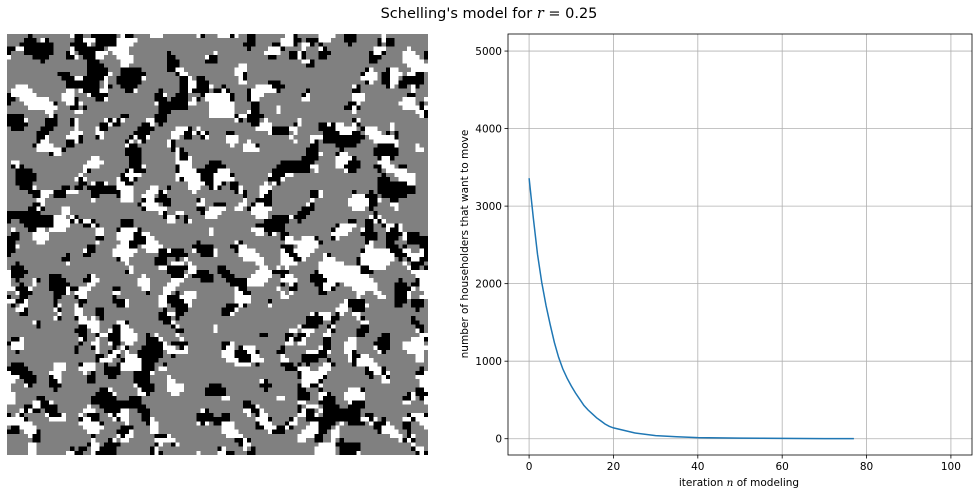  Describe the element at coordinates (739, 483) in the screenshot. I see `x-axis-label: iteration n of modeling` at that location.